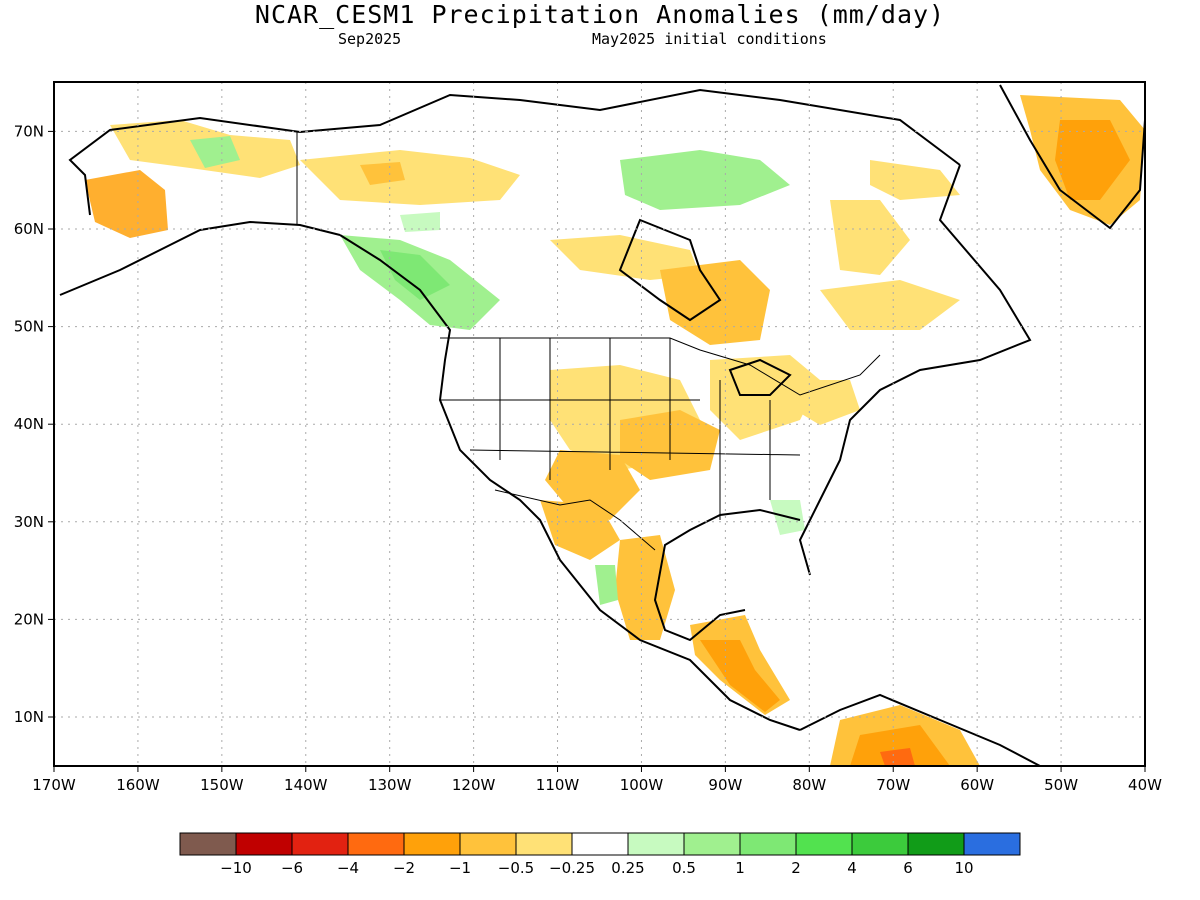 The width and height of the screenshot is (1200, 900). What do you see at coordinates (977, 785) in the screenshot?
I see `lon-tick-label: 60W` at bounding box center [977, 785].